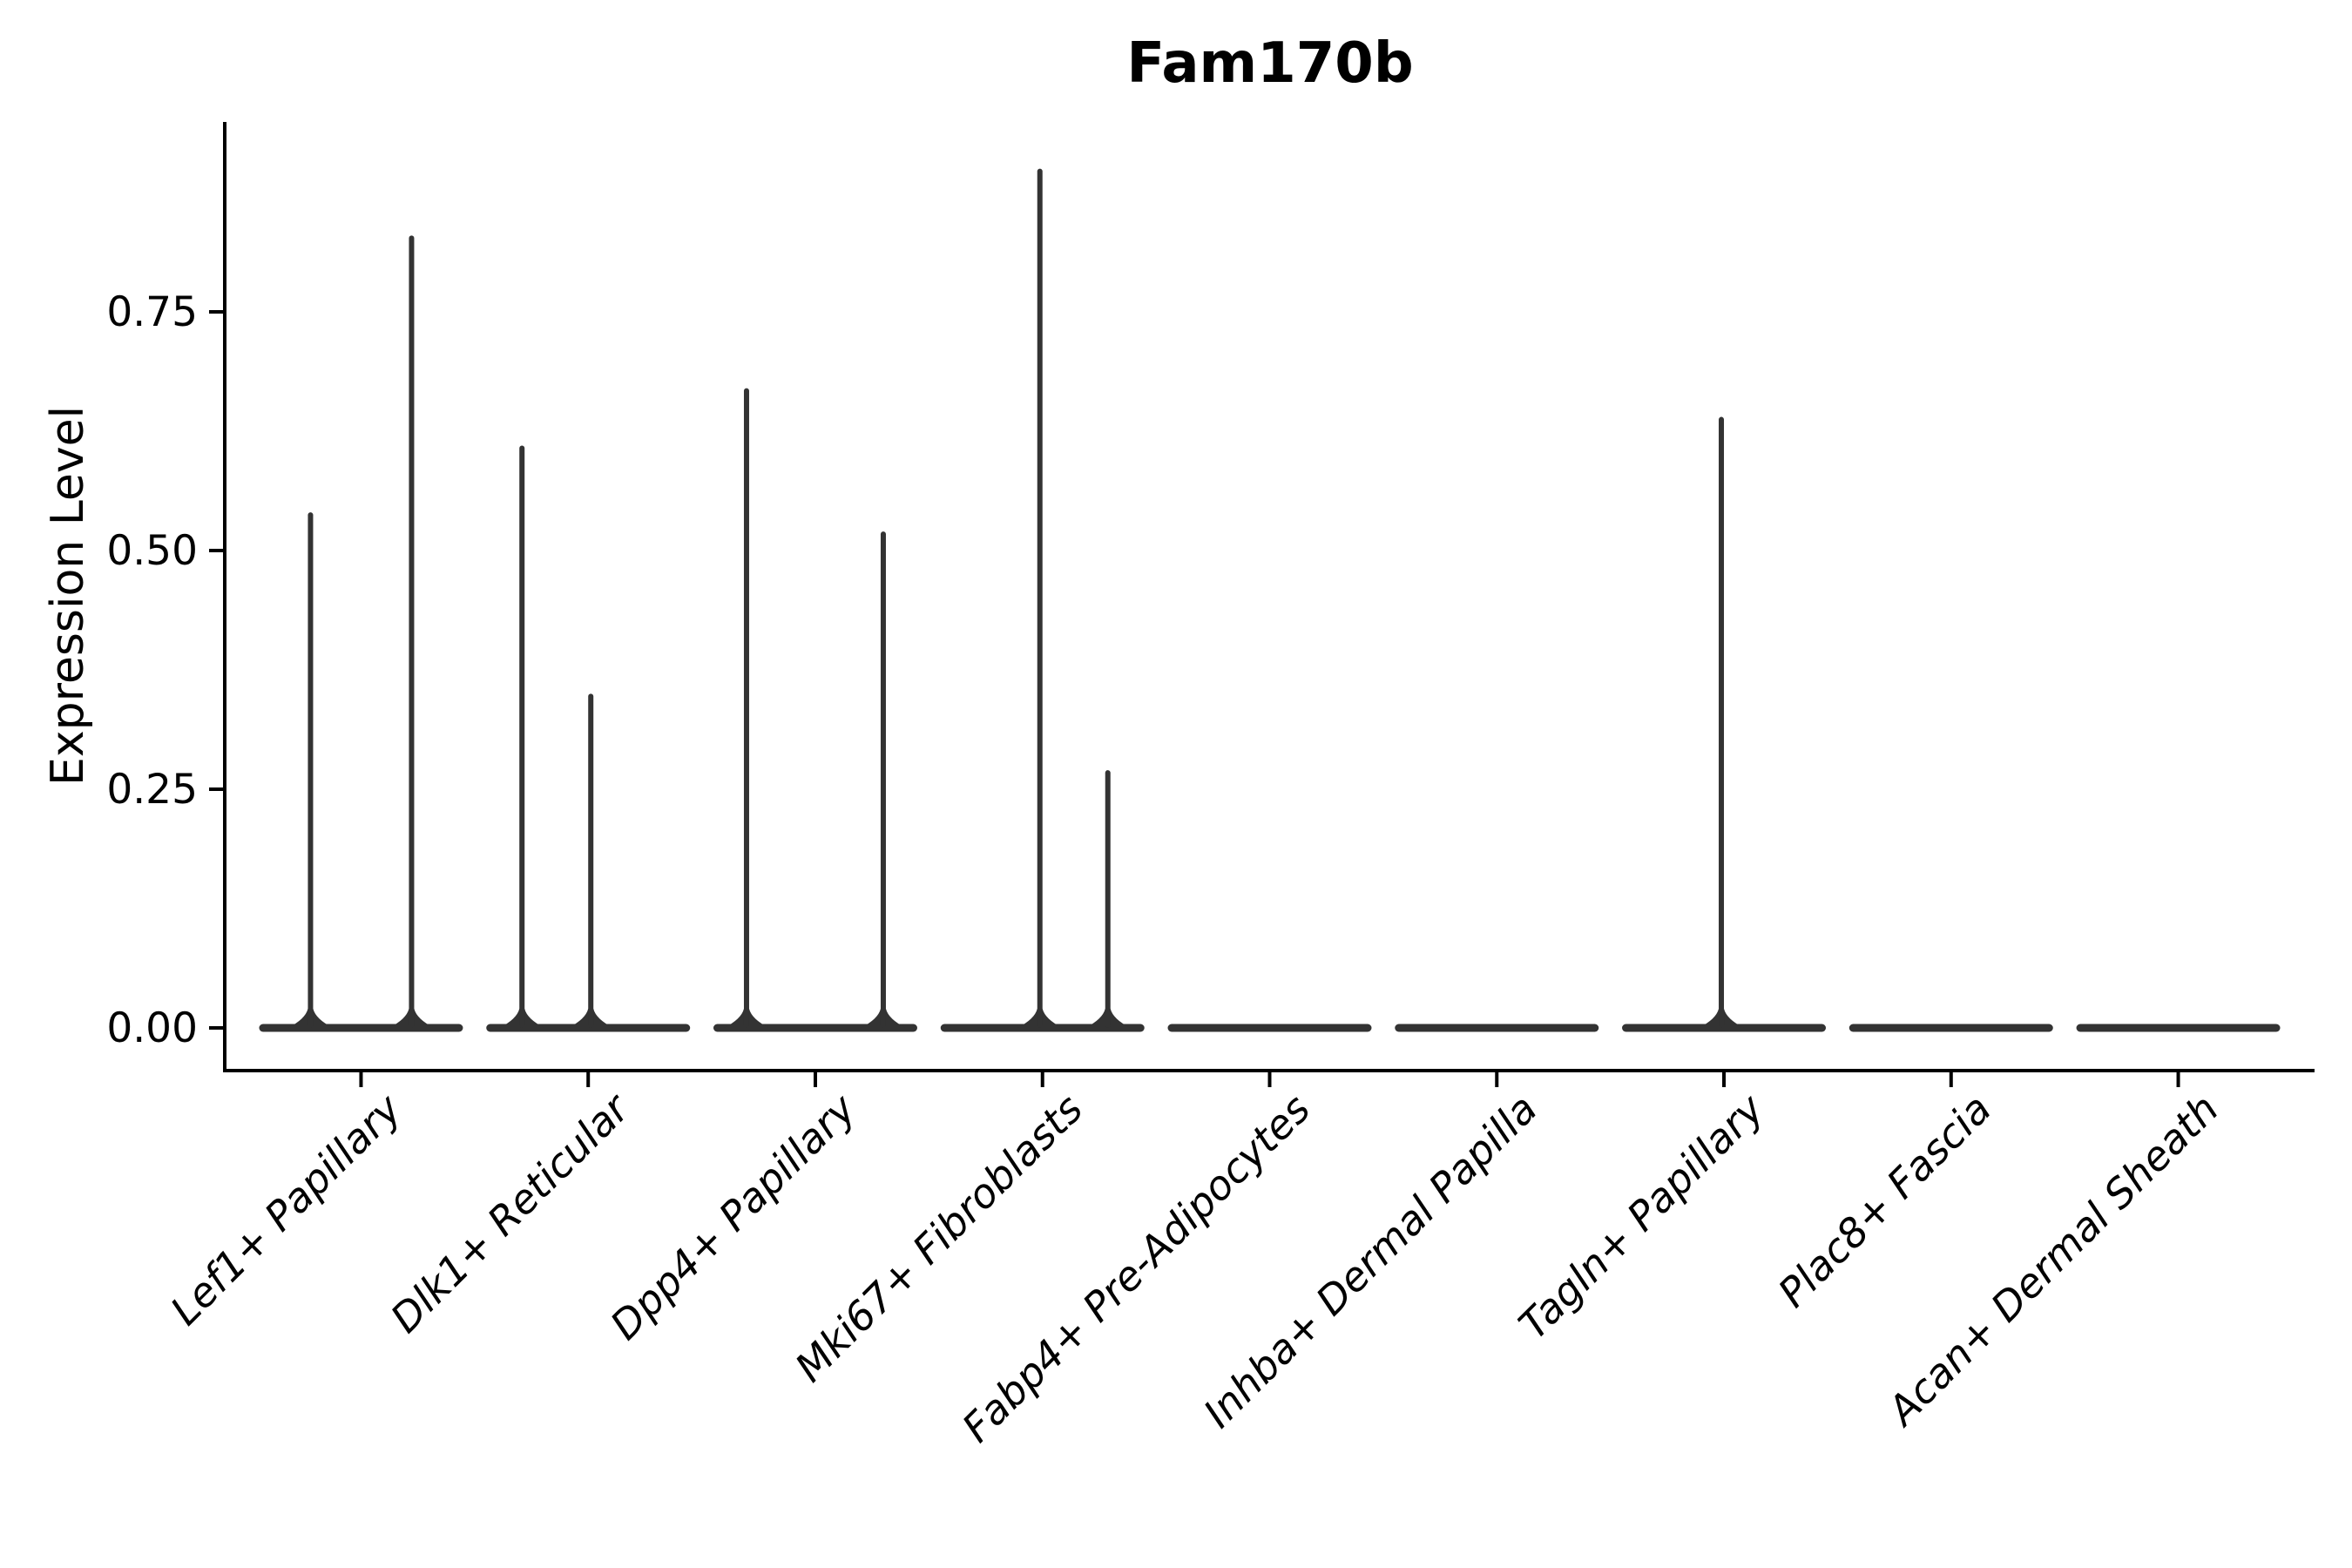 The height and width of the screenshot is (1568, 2352). I want to click on y-tick-label: 0.25, so click(152, 790).